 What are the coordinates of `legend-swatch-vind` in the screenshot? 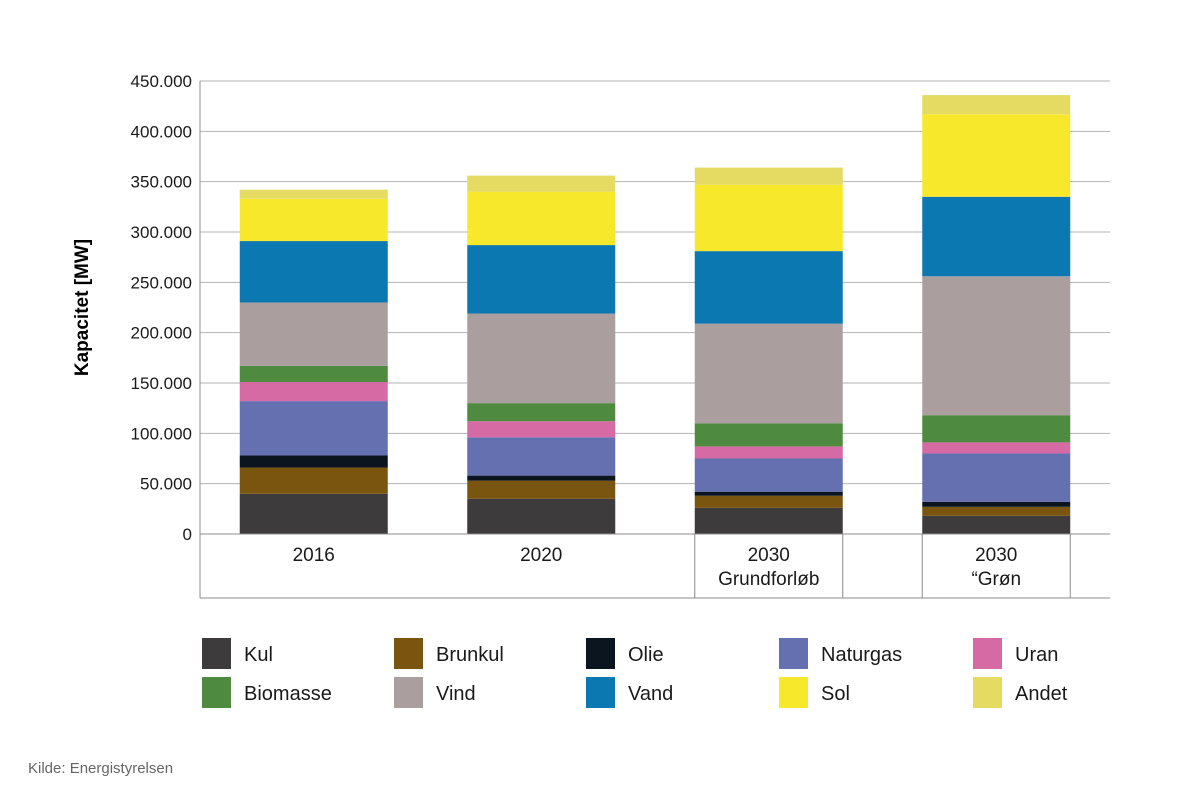 It's located at (408, 692).